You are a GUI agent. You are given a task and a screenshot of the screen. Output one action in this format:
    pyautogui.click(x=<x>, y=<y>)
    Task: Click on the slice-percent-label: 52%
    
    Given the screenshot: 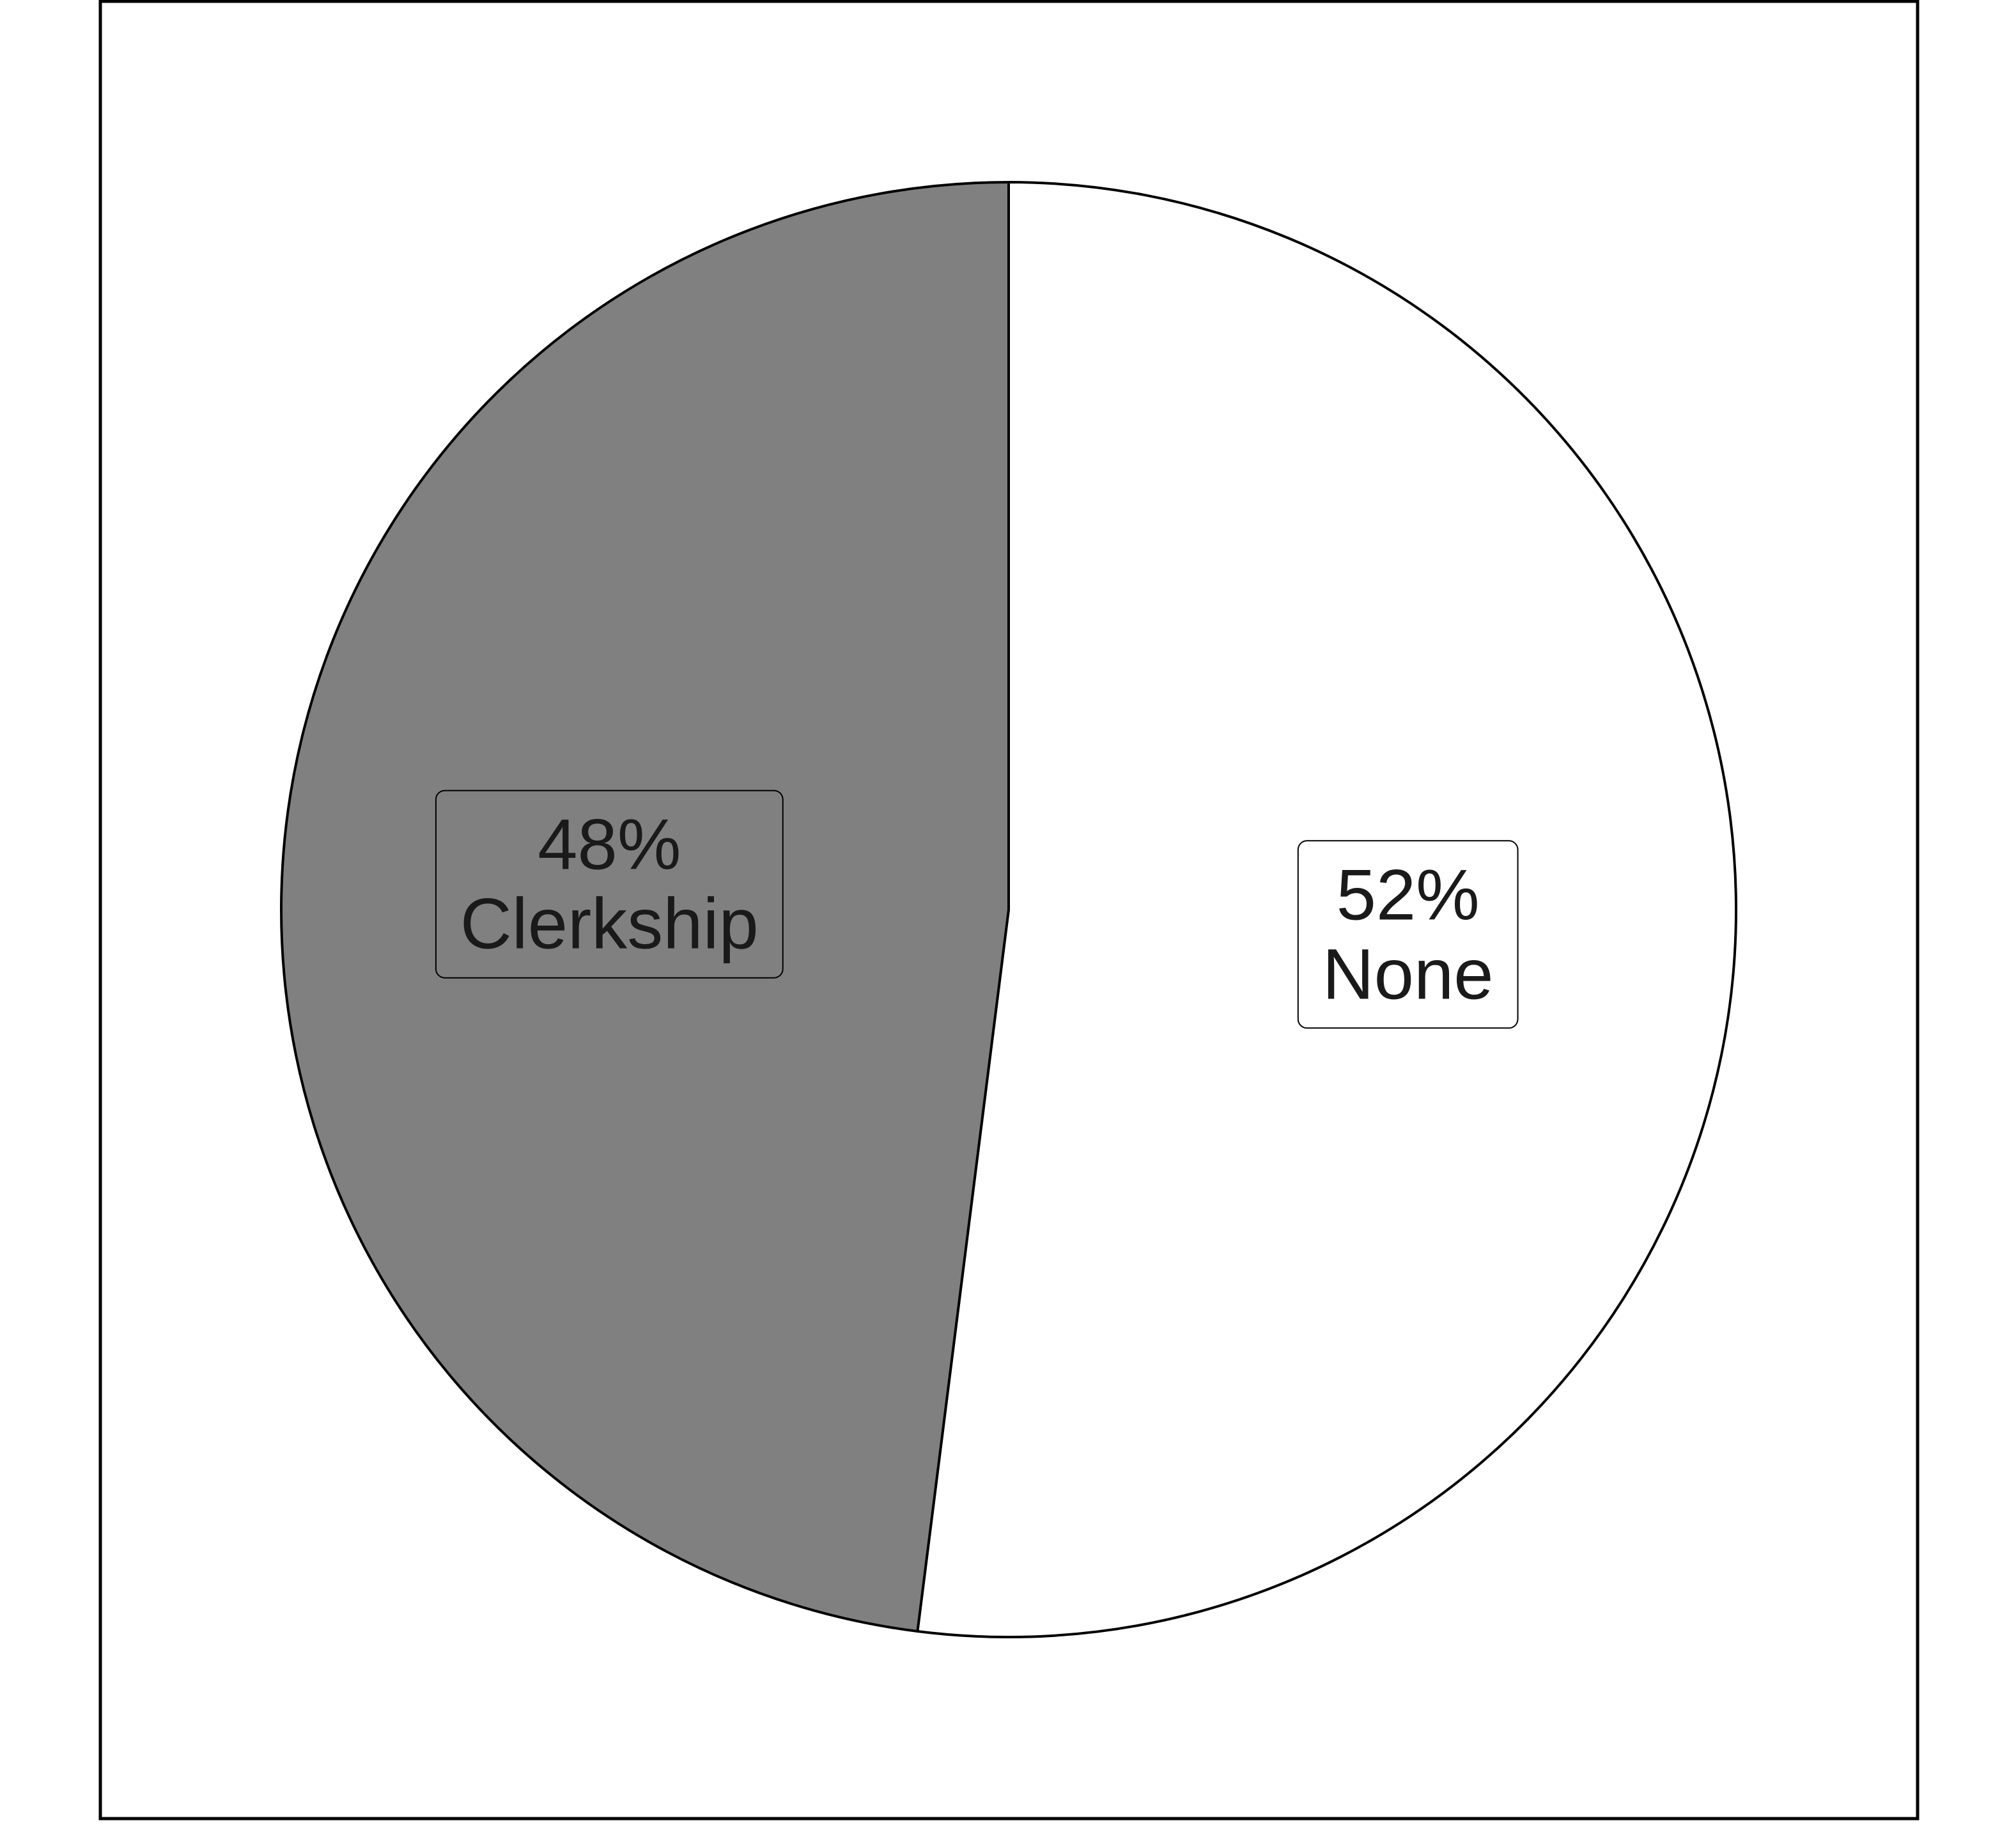 What is the action you would take?
    pyautogui.click(x=1408, y=895)
    